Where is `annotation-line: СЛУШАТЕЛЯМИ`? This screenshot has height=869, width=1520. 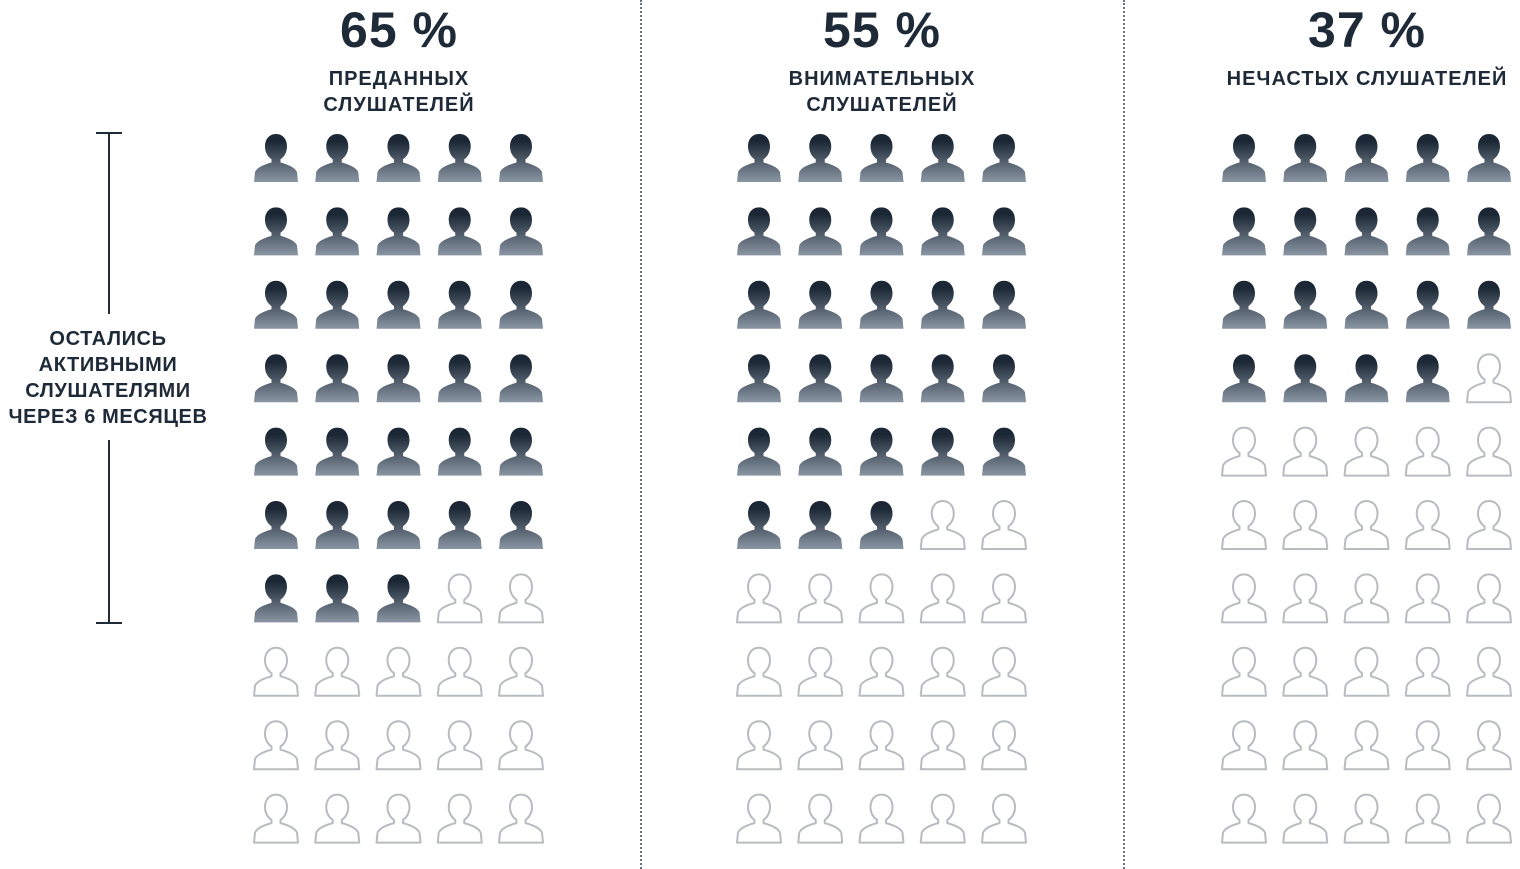
annotation-line: СЛУШАТЕЛЯМИ is located at coordinates (108, 391).